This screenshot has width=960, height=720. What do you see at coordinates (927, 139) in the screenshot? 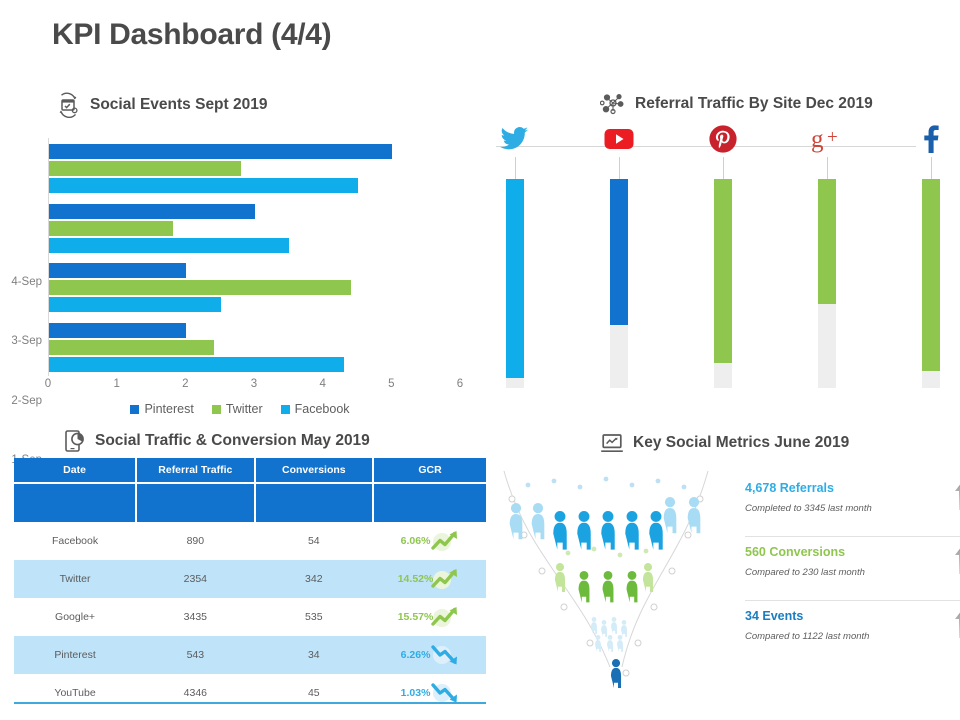
I see `facebook-icon` at bounding box center [927, 139].